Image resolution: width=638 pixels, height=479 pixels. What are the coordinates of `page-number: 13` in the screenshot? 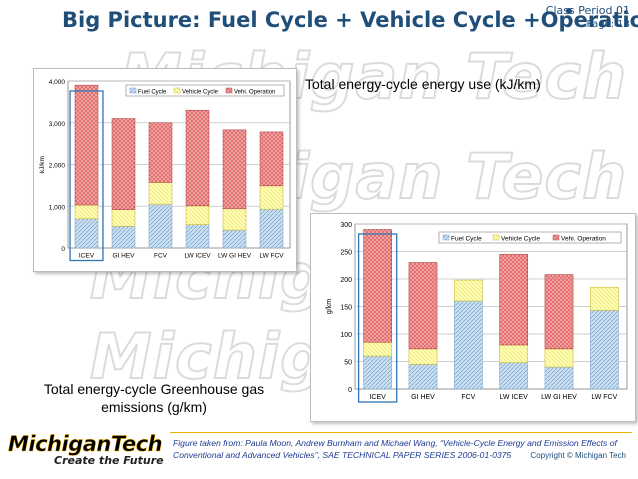 It's located at (623, 24).